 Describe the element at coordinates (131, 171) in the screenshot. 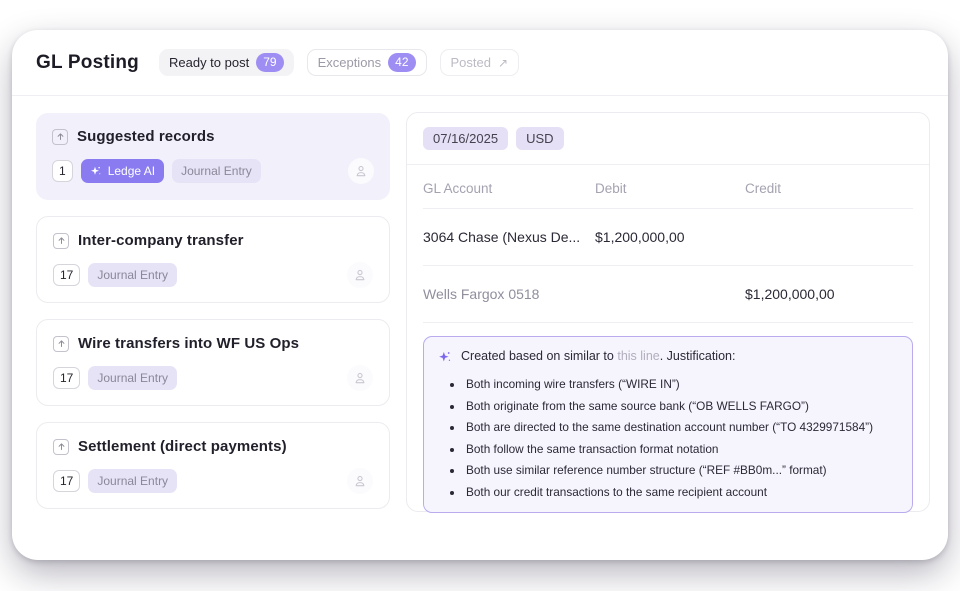

I see `ledge-ai-label: Ledge AI` at that location.